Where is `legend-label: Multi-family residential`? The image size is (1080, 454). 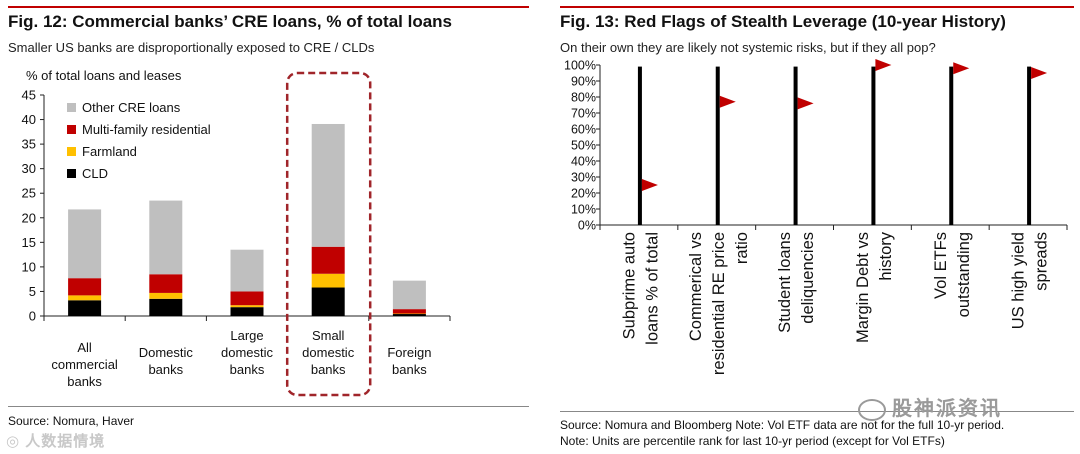 legend-label: Multi-family residential is located at coordinates (146, 129).